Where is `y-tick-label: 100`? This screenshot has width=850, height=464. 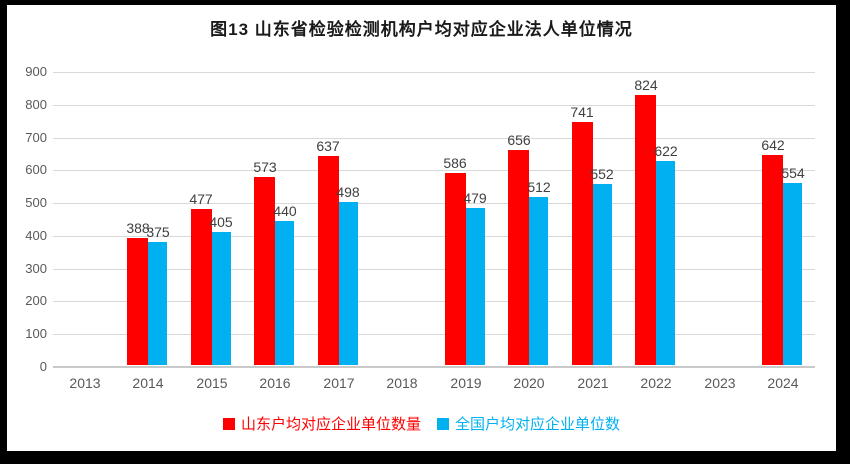 y-tick-label: 100 is located at coordinates (36, 333).